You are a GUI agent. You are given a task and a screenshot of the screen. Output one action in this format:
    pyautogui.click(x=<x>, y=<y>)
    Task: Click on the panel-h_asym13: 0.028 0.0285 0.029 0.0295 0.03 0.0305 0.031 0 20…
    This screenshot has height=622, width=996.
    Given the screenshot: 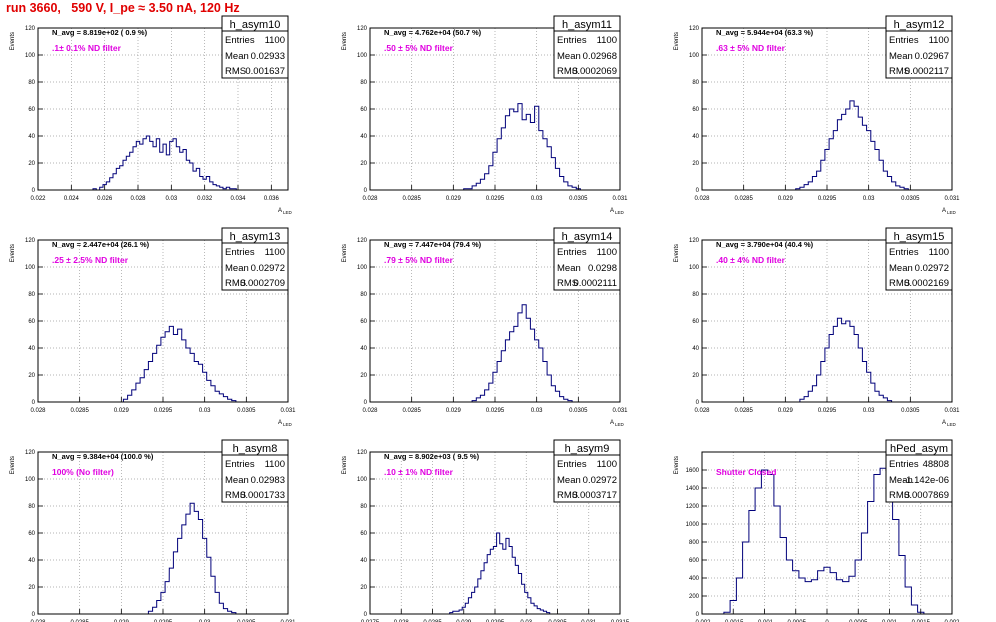 What is the action you would take?
    pyautogui.click(x=153, y=327)
    